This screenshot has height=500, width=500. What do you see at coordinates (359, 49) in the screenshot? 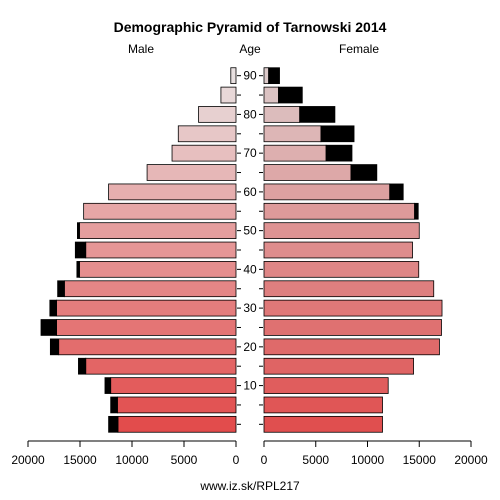
I see `female-header: Female` at bounding box center [359, 49].